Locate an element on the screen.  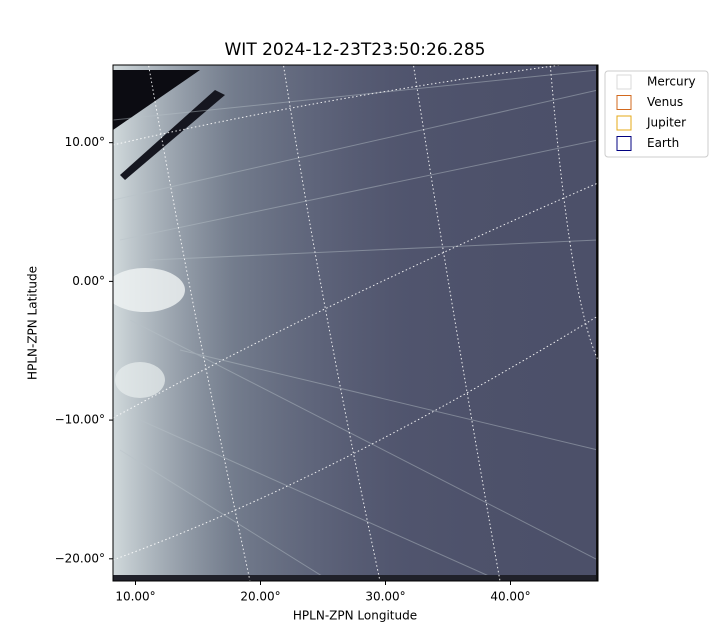
y-axis-label: HPLN-ZPN Latitude is located at coordinates (33, 323).